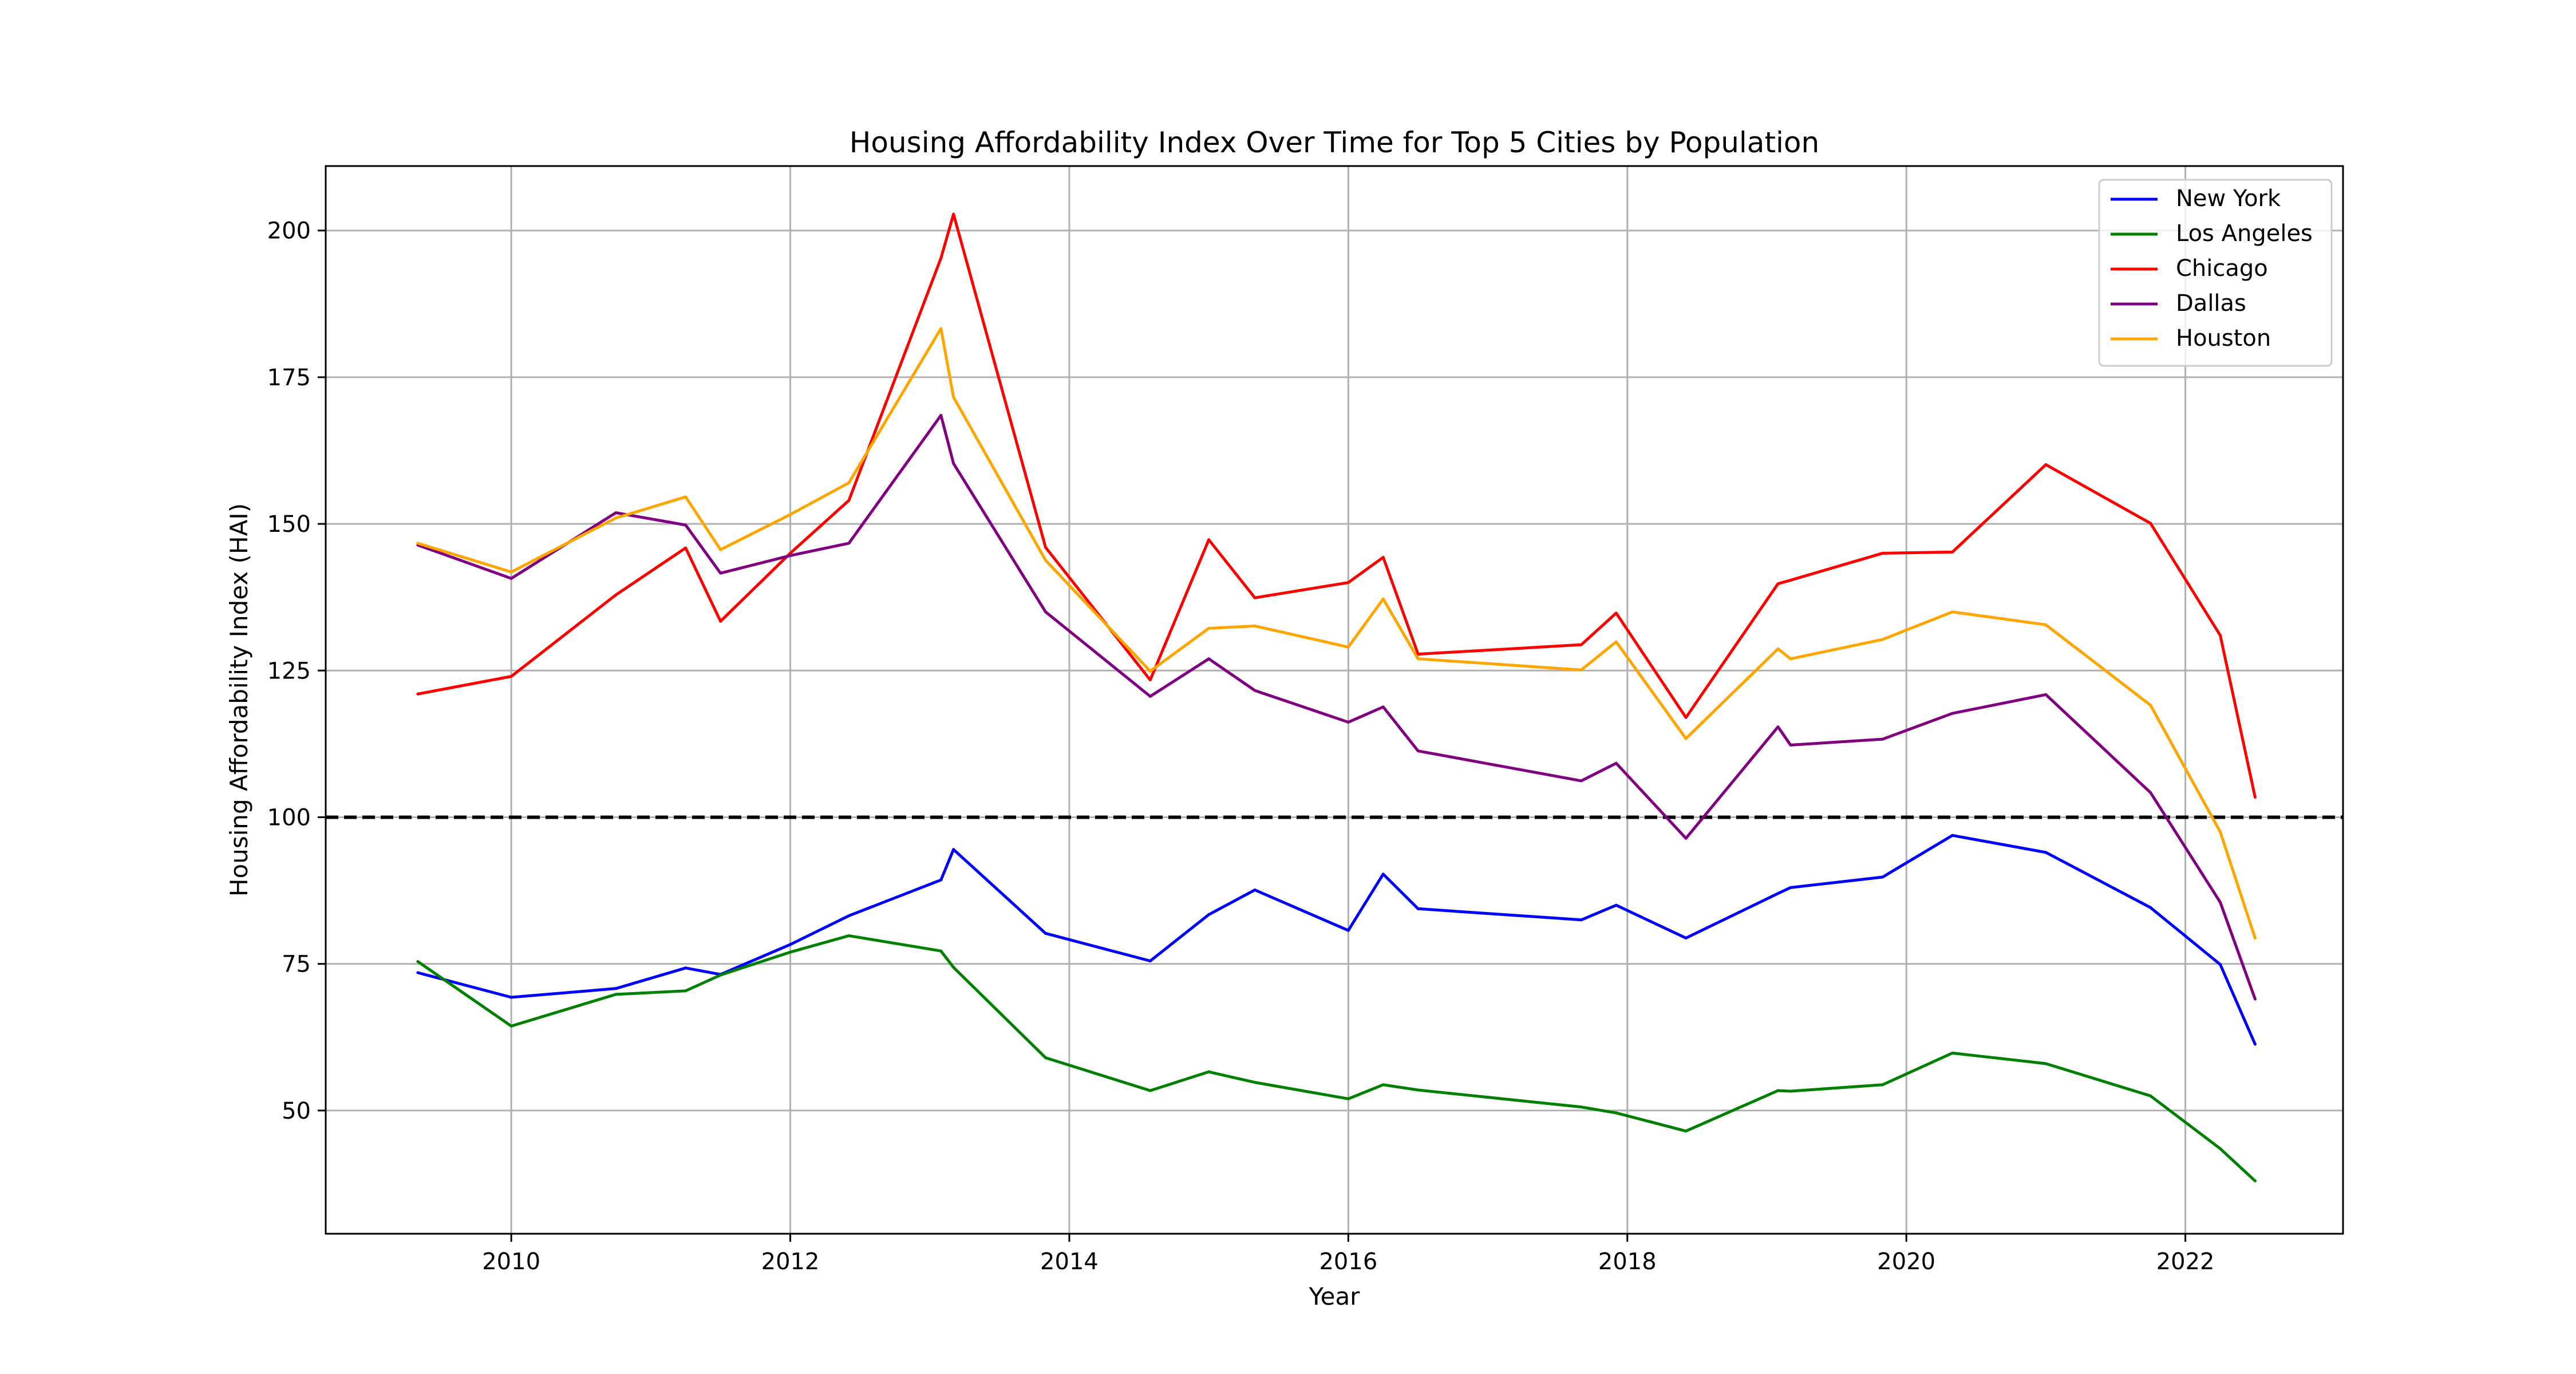  I want to click on x-tick-label: 2014, so click(1069, 1262).